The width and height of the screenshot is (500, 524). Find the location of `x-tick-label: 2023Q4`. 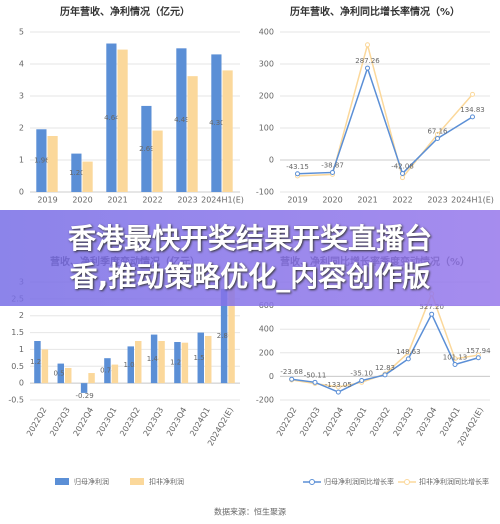

x-tick-label: 2023Q4 is located at coordinates (177, 422).